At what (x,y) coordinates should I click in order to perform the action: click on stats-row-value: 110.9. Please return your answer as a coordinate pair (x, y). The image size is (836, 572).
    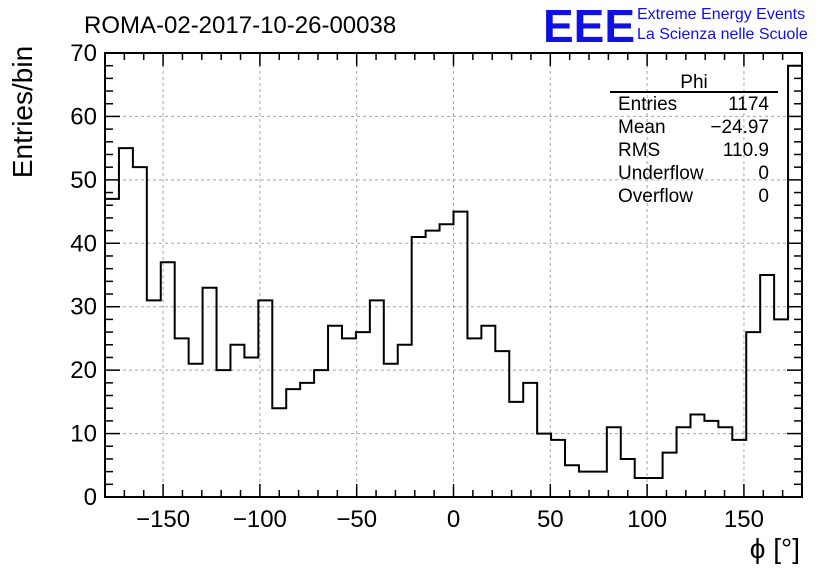
    Looking at the image, I should click on (746, 150).